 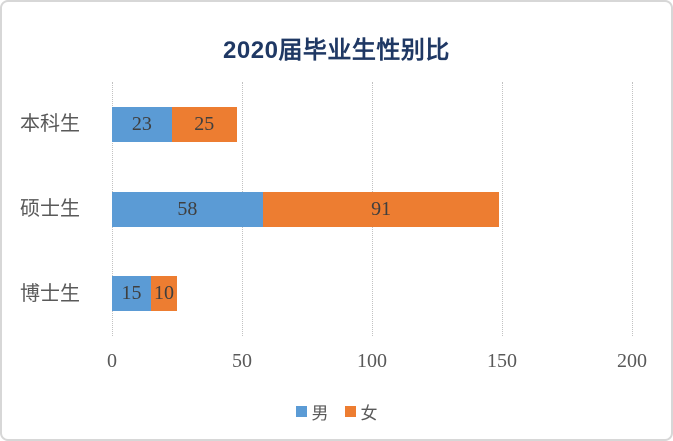 I want to click on data-label: 23, so click(x=141, y=123).